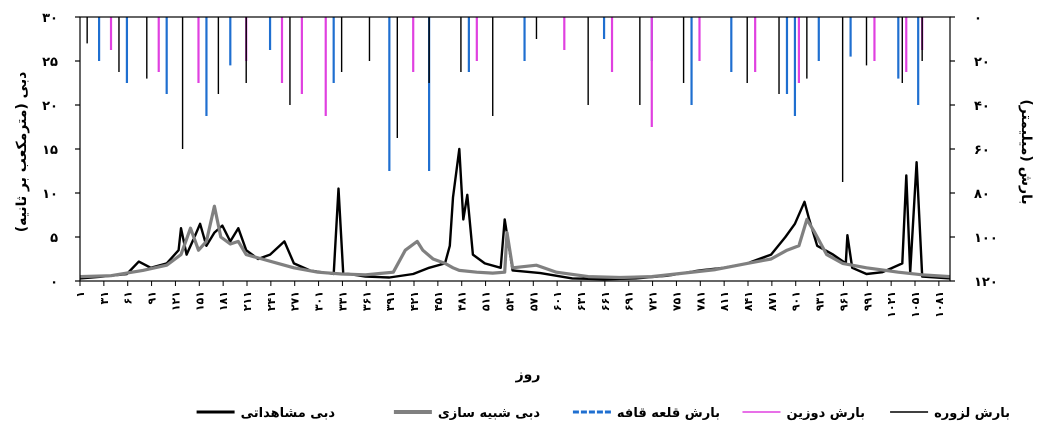  What do you see at coordinates (653, 301) in the screenshot?
I see `x-tick-label: ۷۲۱` at bounding box center [653, 301].